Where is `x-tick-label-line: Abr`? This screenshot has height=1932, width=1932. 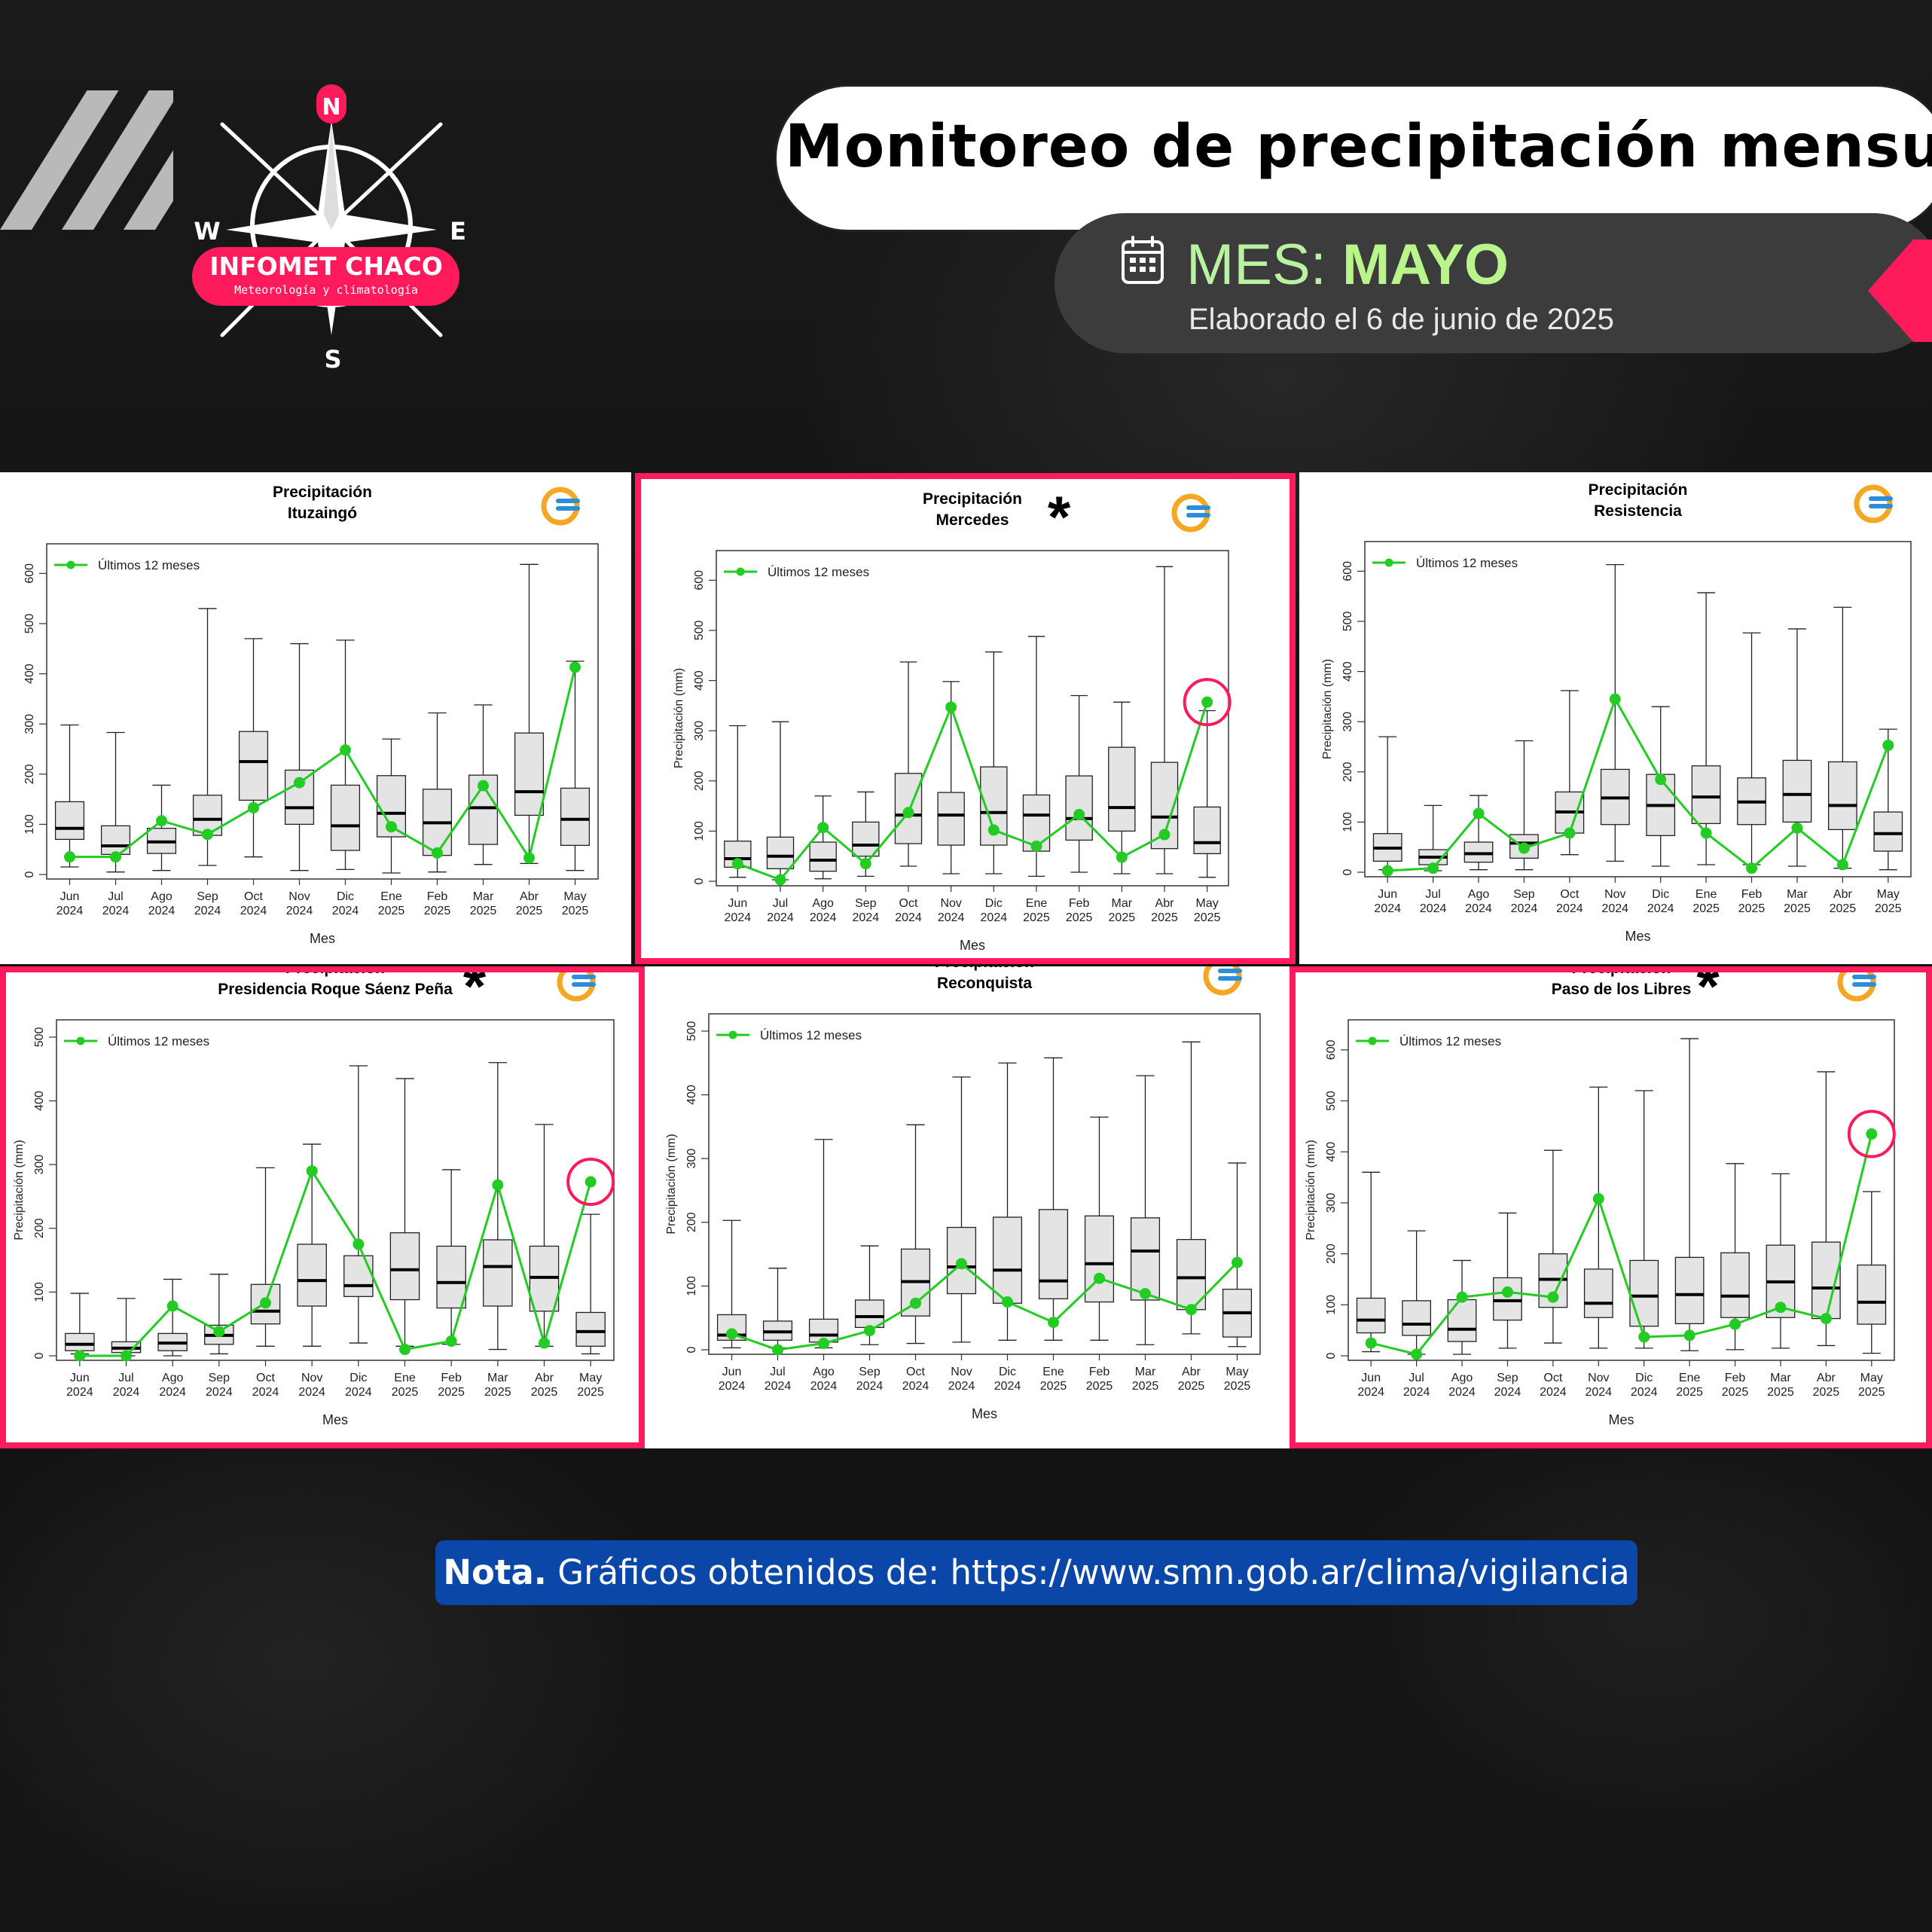 x-tick-label-line: Abr is located at coordinates (545, 1378).